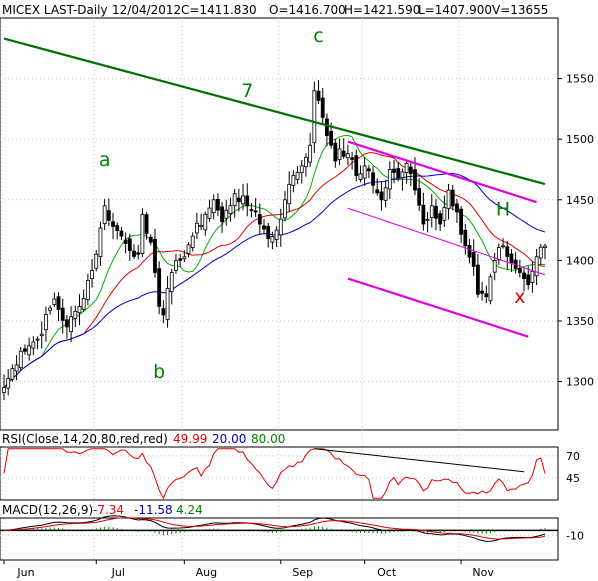 The width and height of the screenshot is (598, 581). Describe the element at coordinates (580, 260) in the screenshot. I see `price-tick-label: 1400` at that location.